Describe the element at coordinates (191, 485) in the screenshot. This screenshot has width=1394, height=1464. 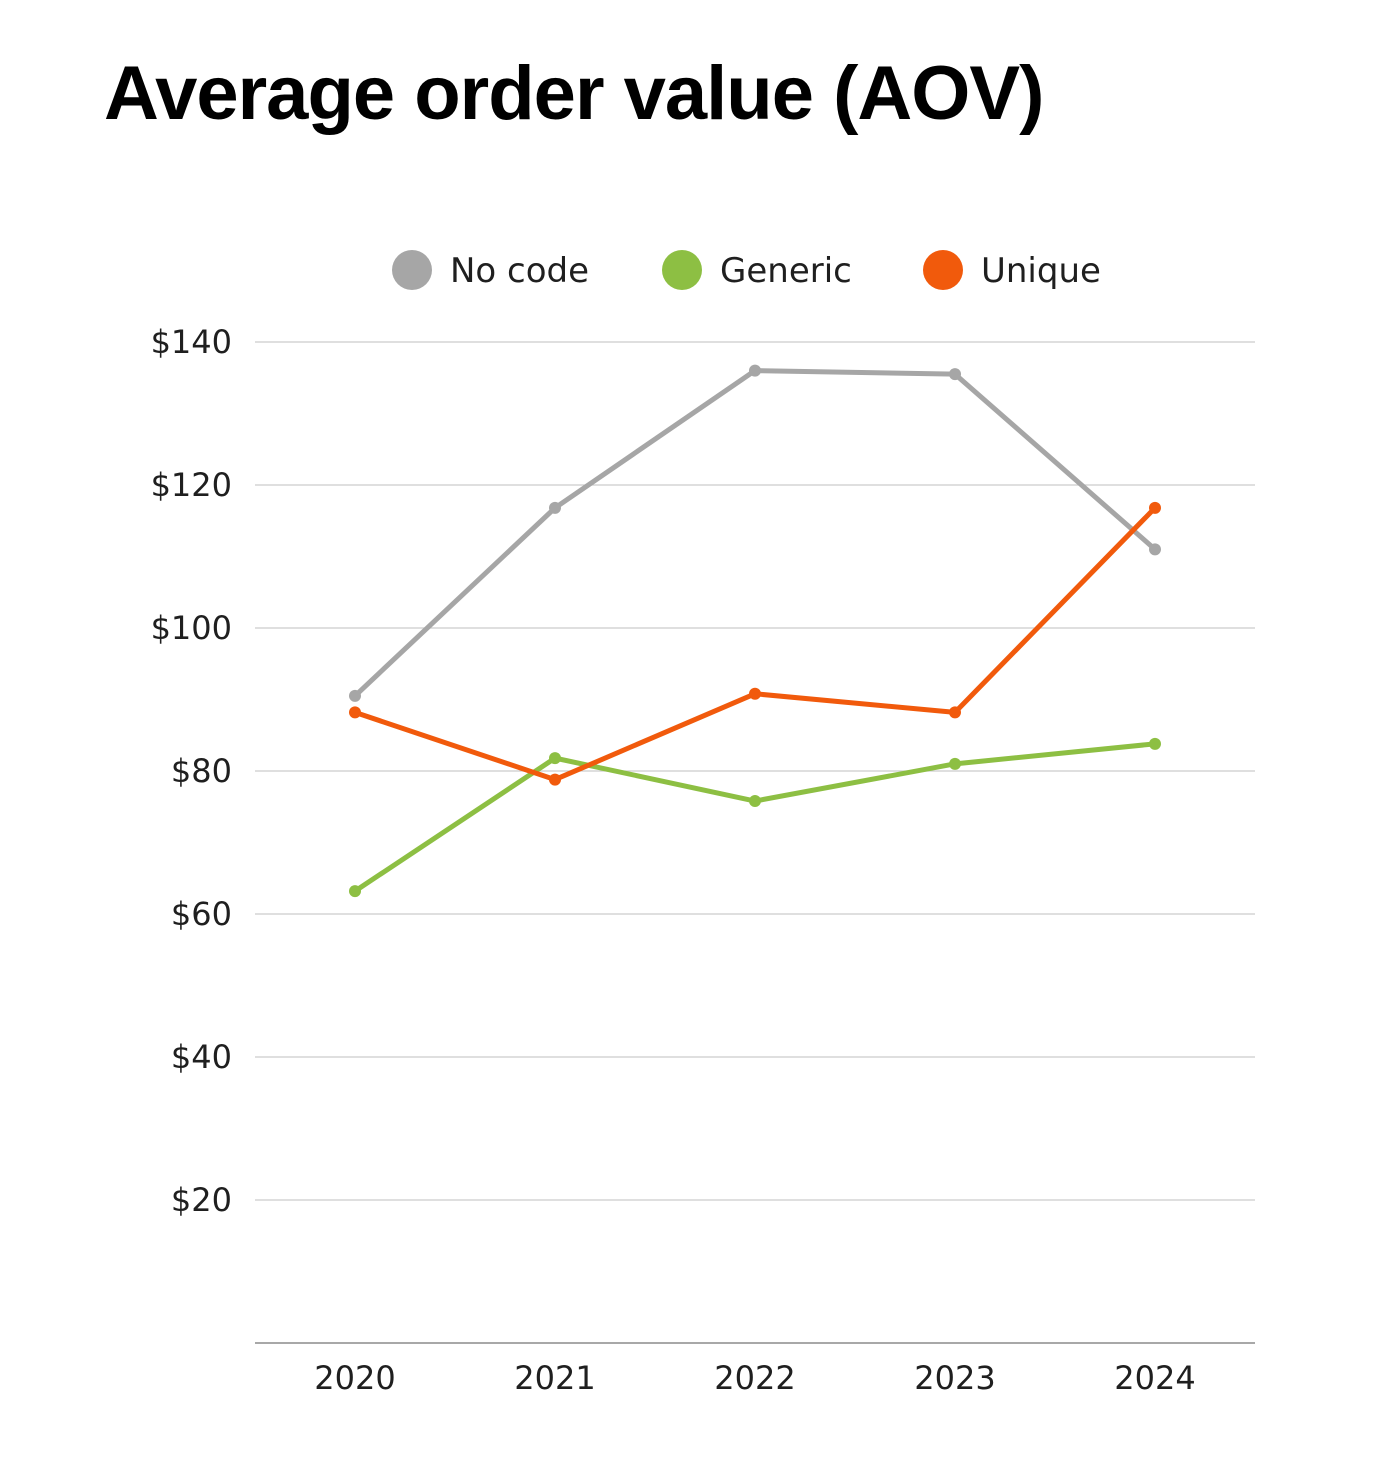
I see `y-tick-label: $120` at that location.